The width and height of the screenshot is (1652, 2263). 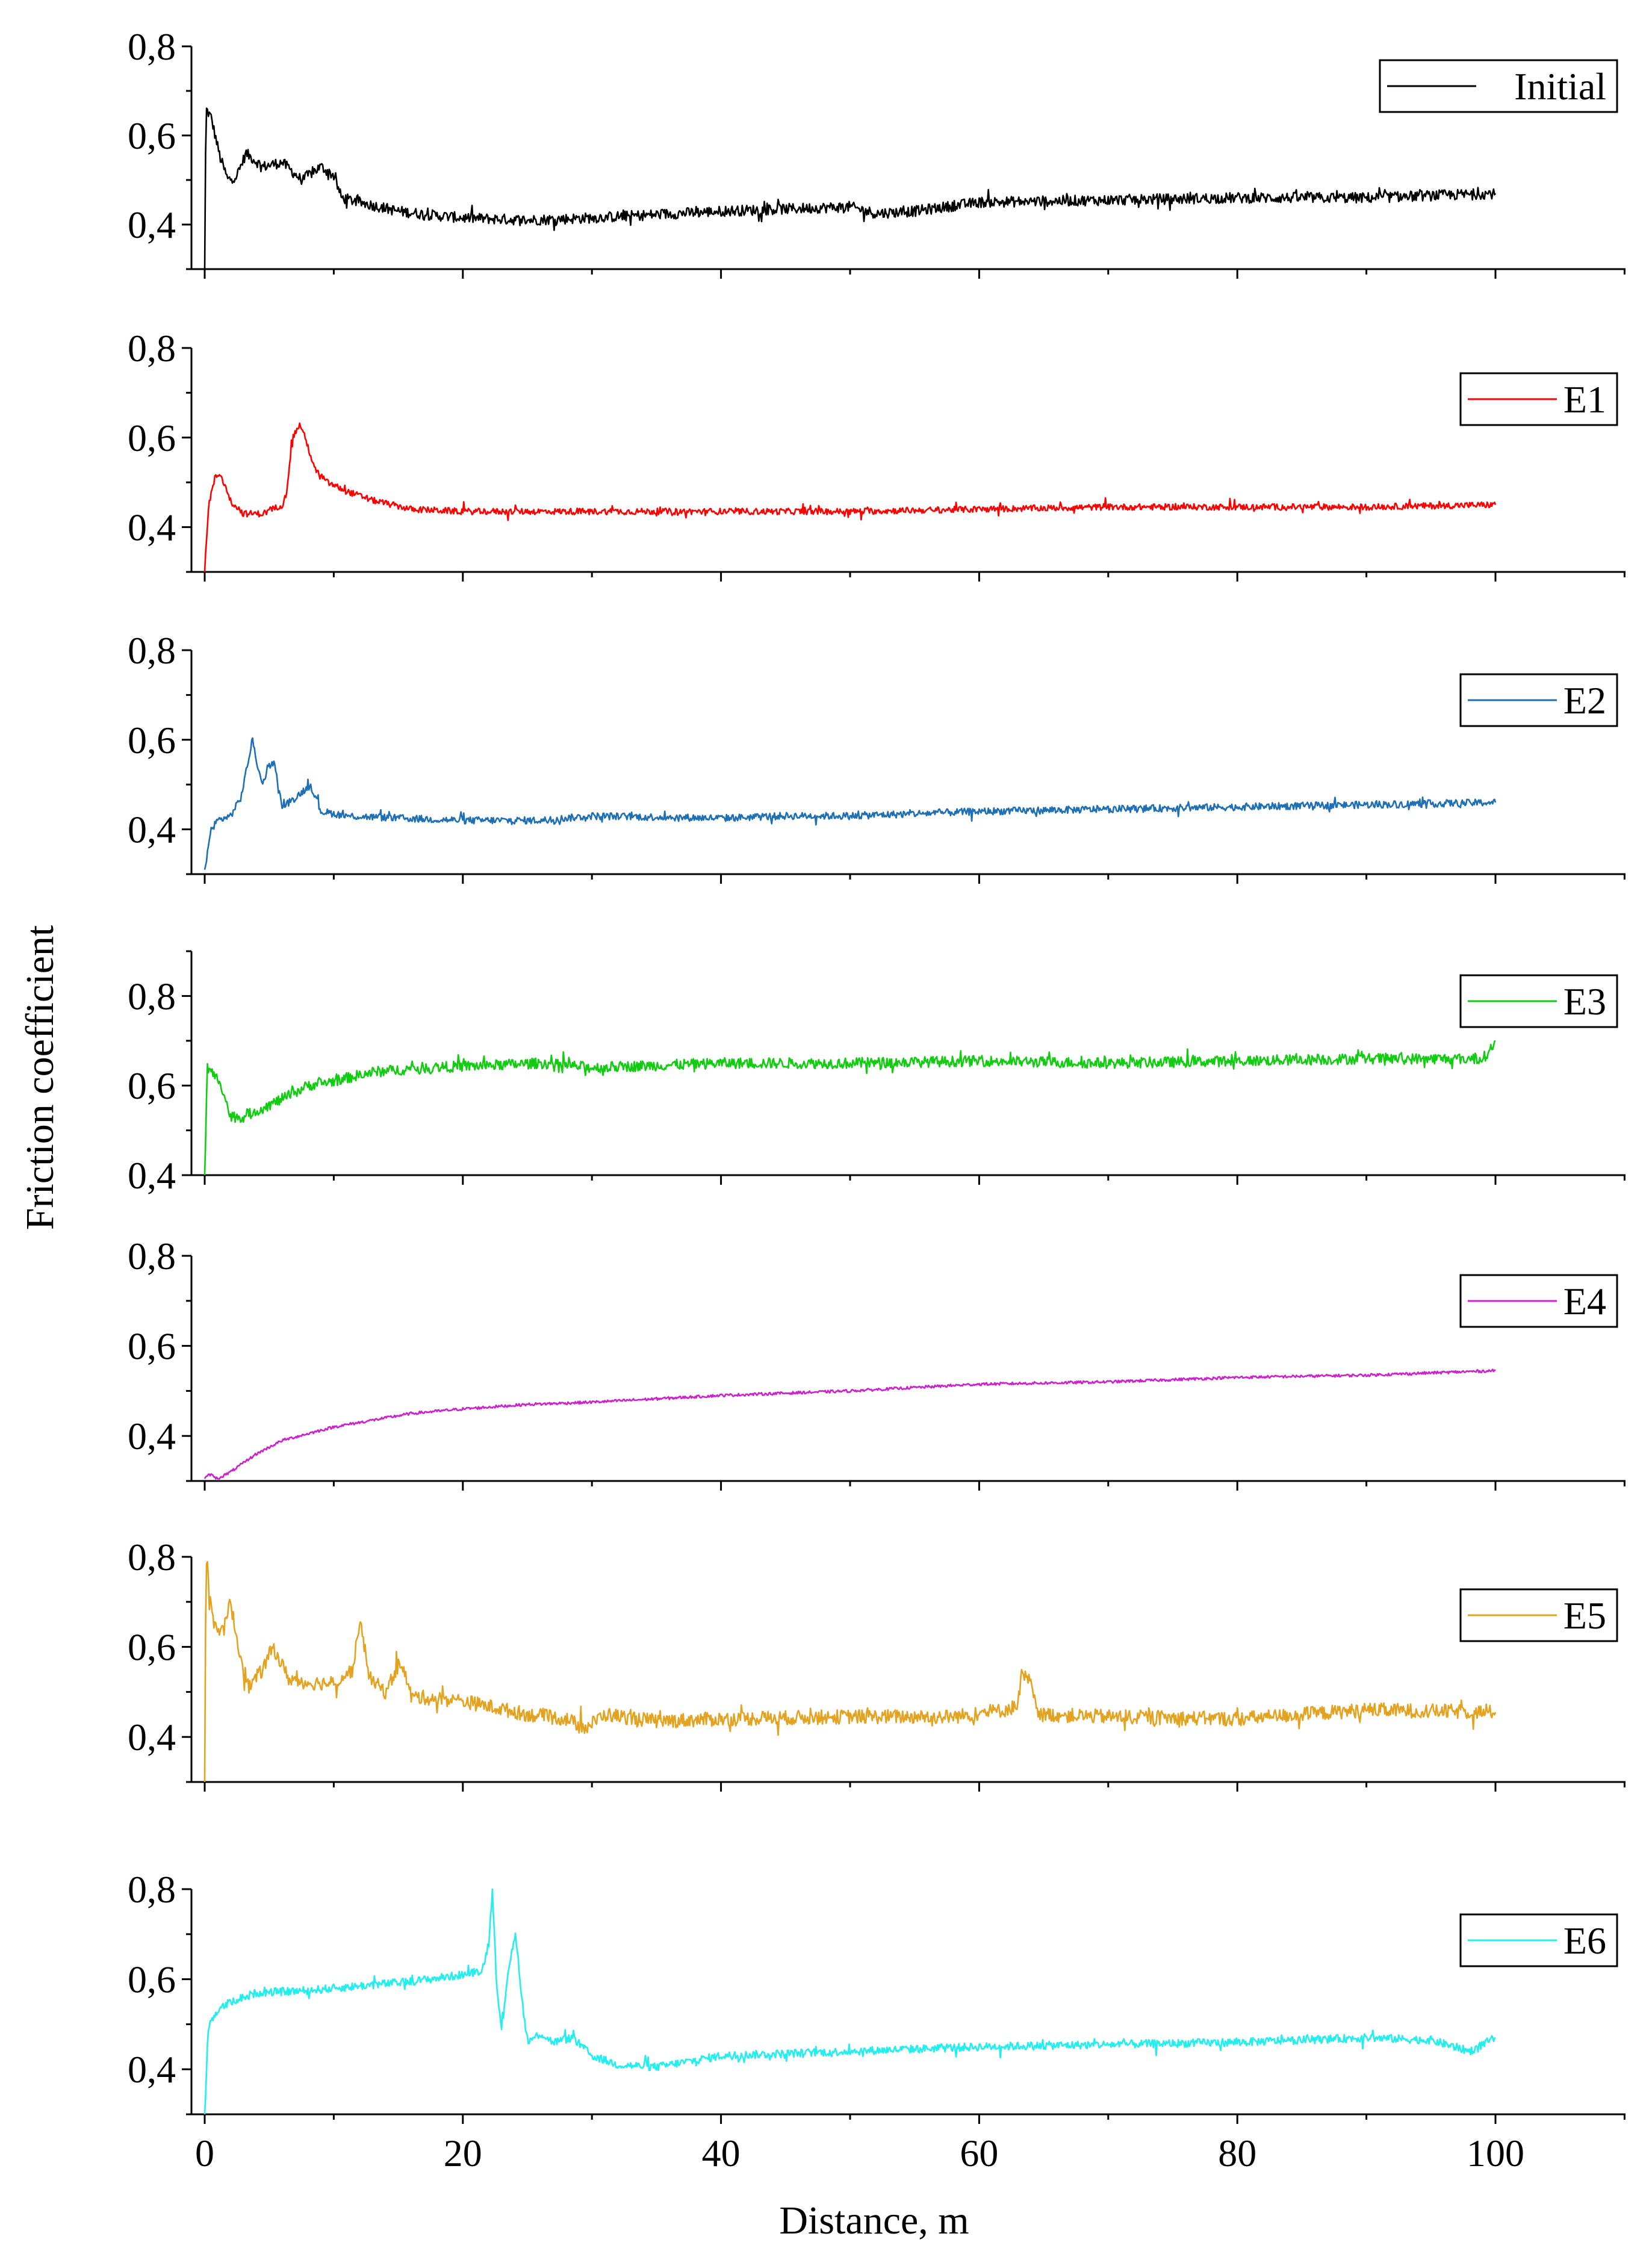 I want to click on panel-e6: 0,4 0,6 0,8 E6, so click(x=877, y=1996).